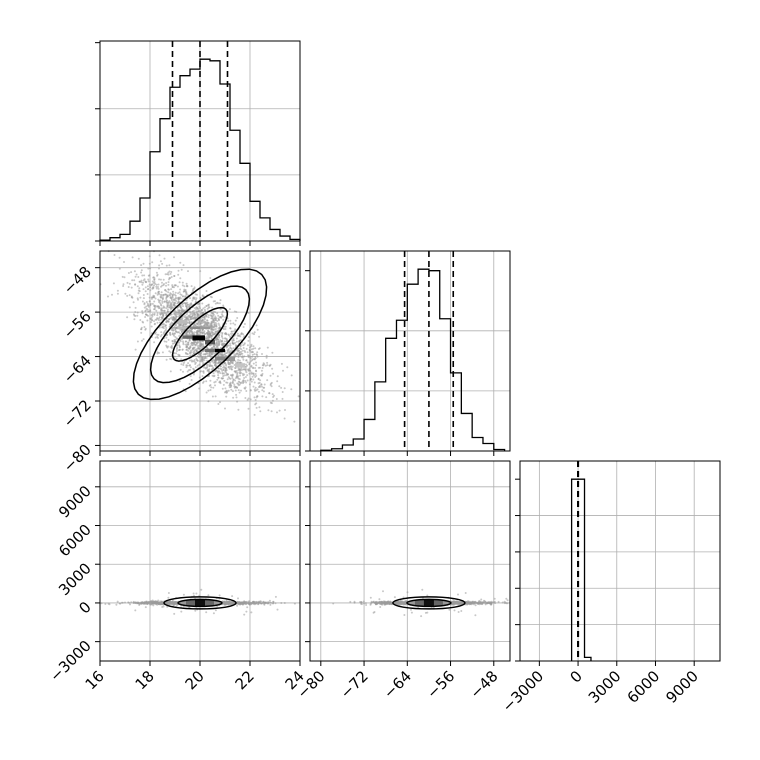  Describe the element at coordinates (77, 369) in the screenshot. I see `y-tick-label: −64` at that location.